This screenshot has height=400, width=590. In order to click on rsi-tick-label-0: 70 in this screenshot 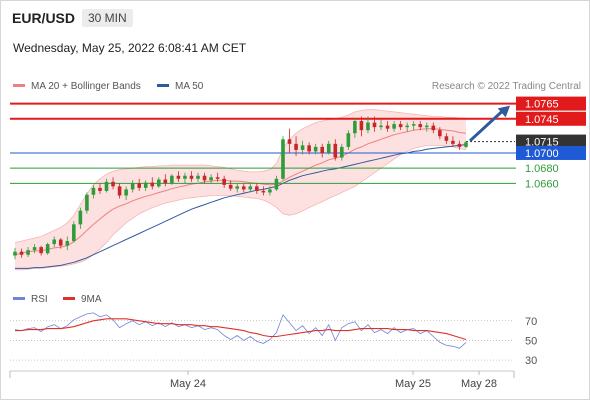, I will do `click(531, 322)`.